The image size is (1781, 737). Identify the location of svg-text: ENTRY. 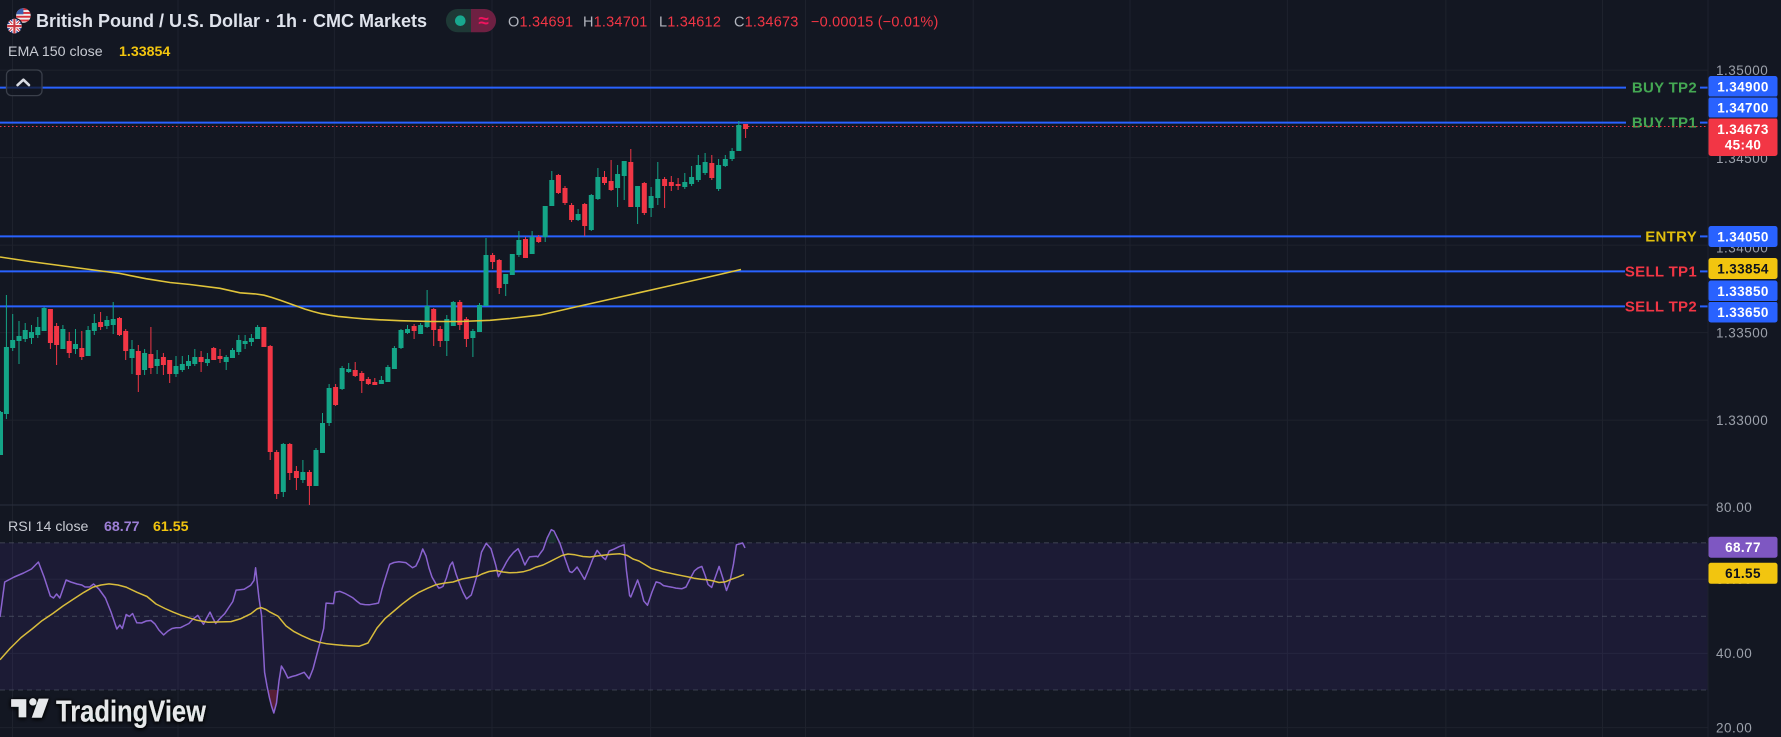
(1671, 236).